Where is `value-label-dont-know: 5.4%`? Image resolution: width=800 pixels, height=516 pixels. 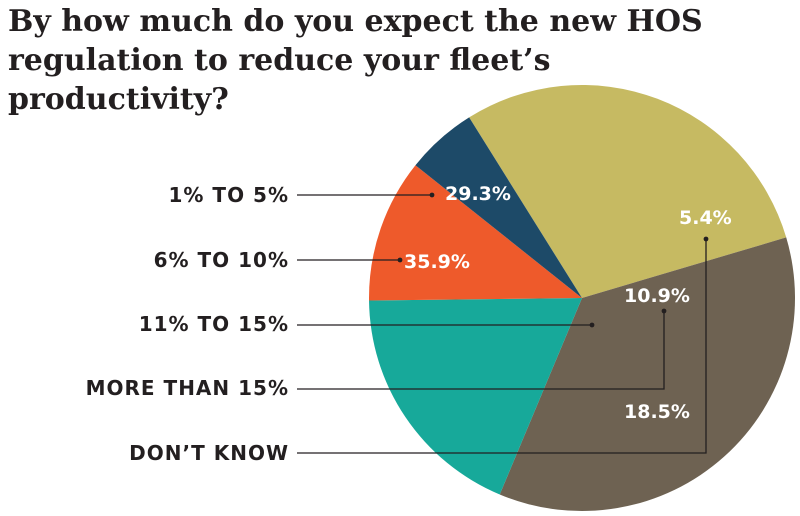 value-label-dont-know: 5.4% is located at coordinates (705, 218).